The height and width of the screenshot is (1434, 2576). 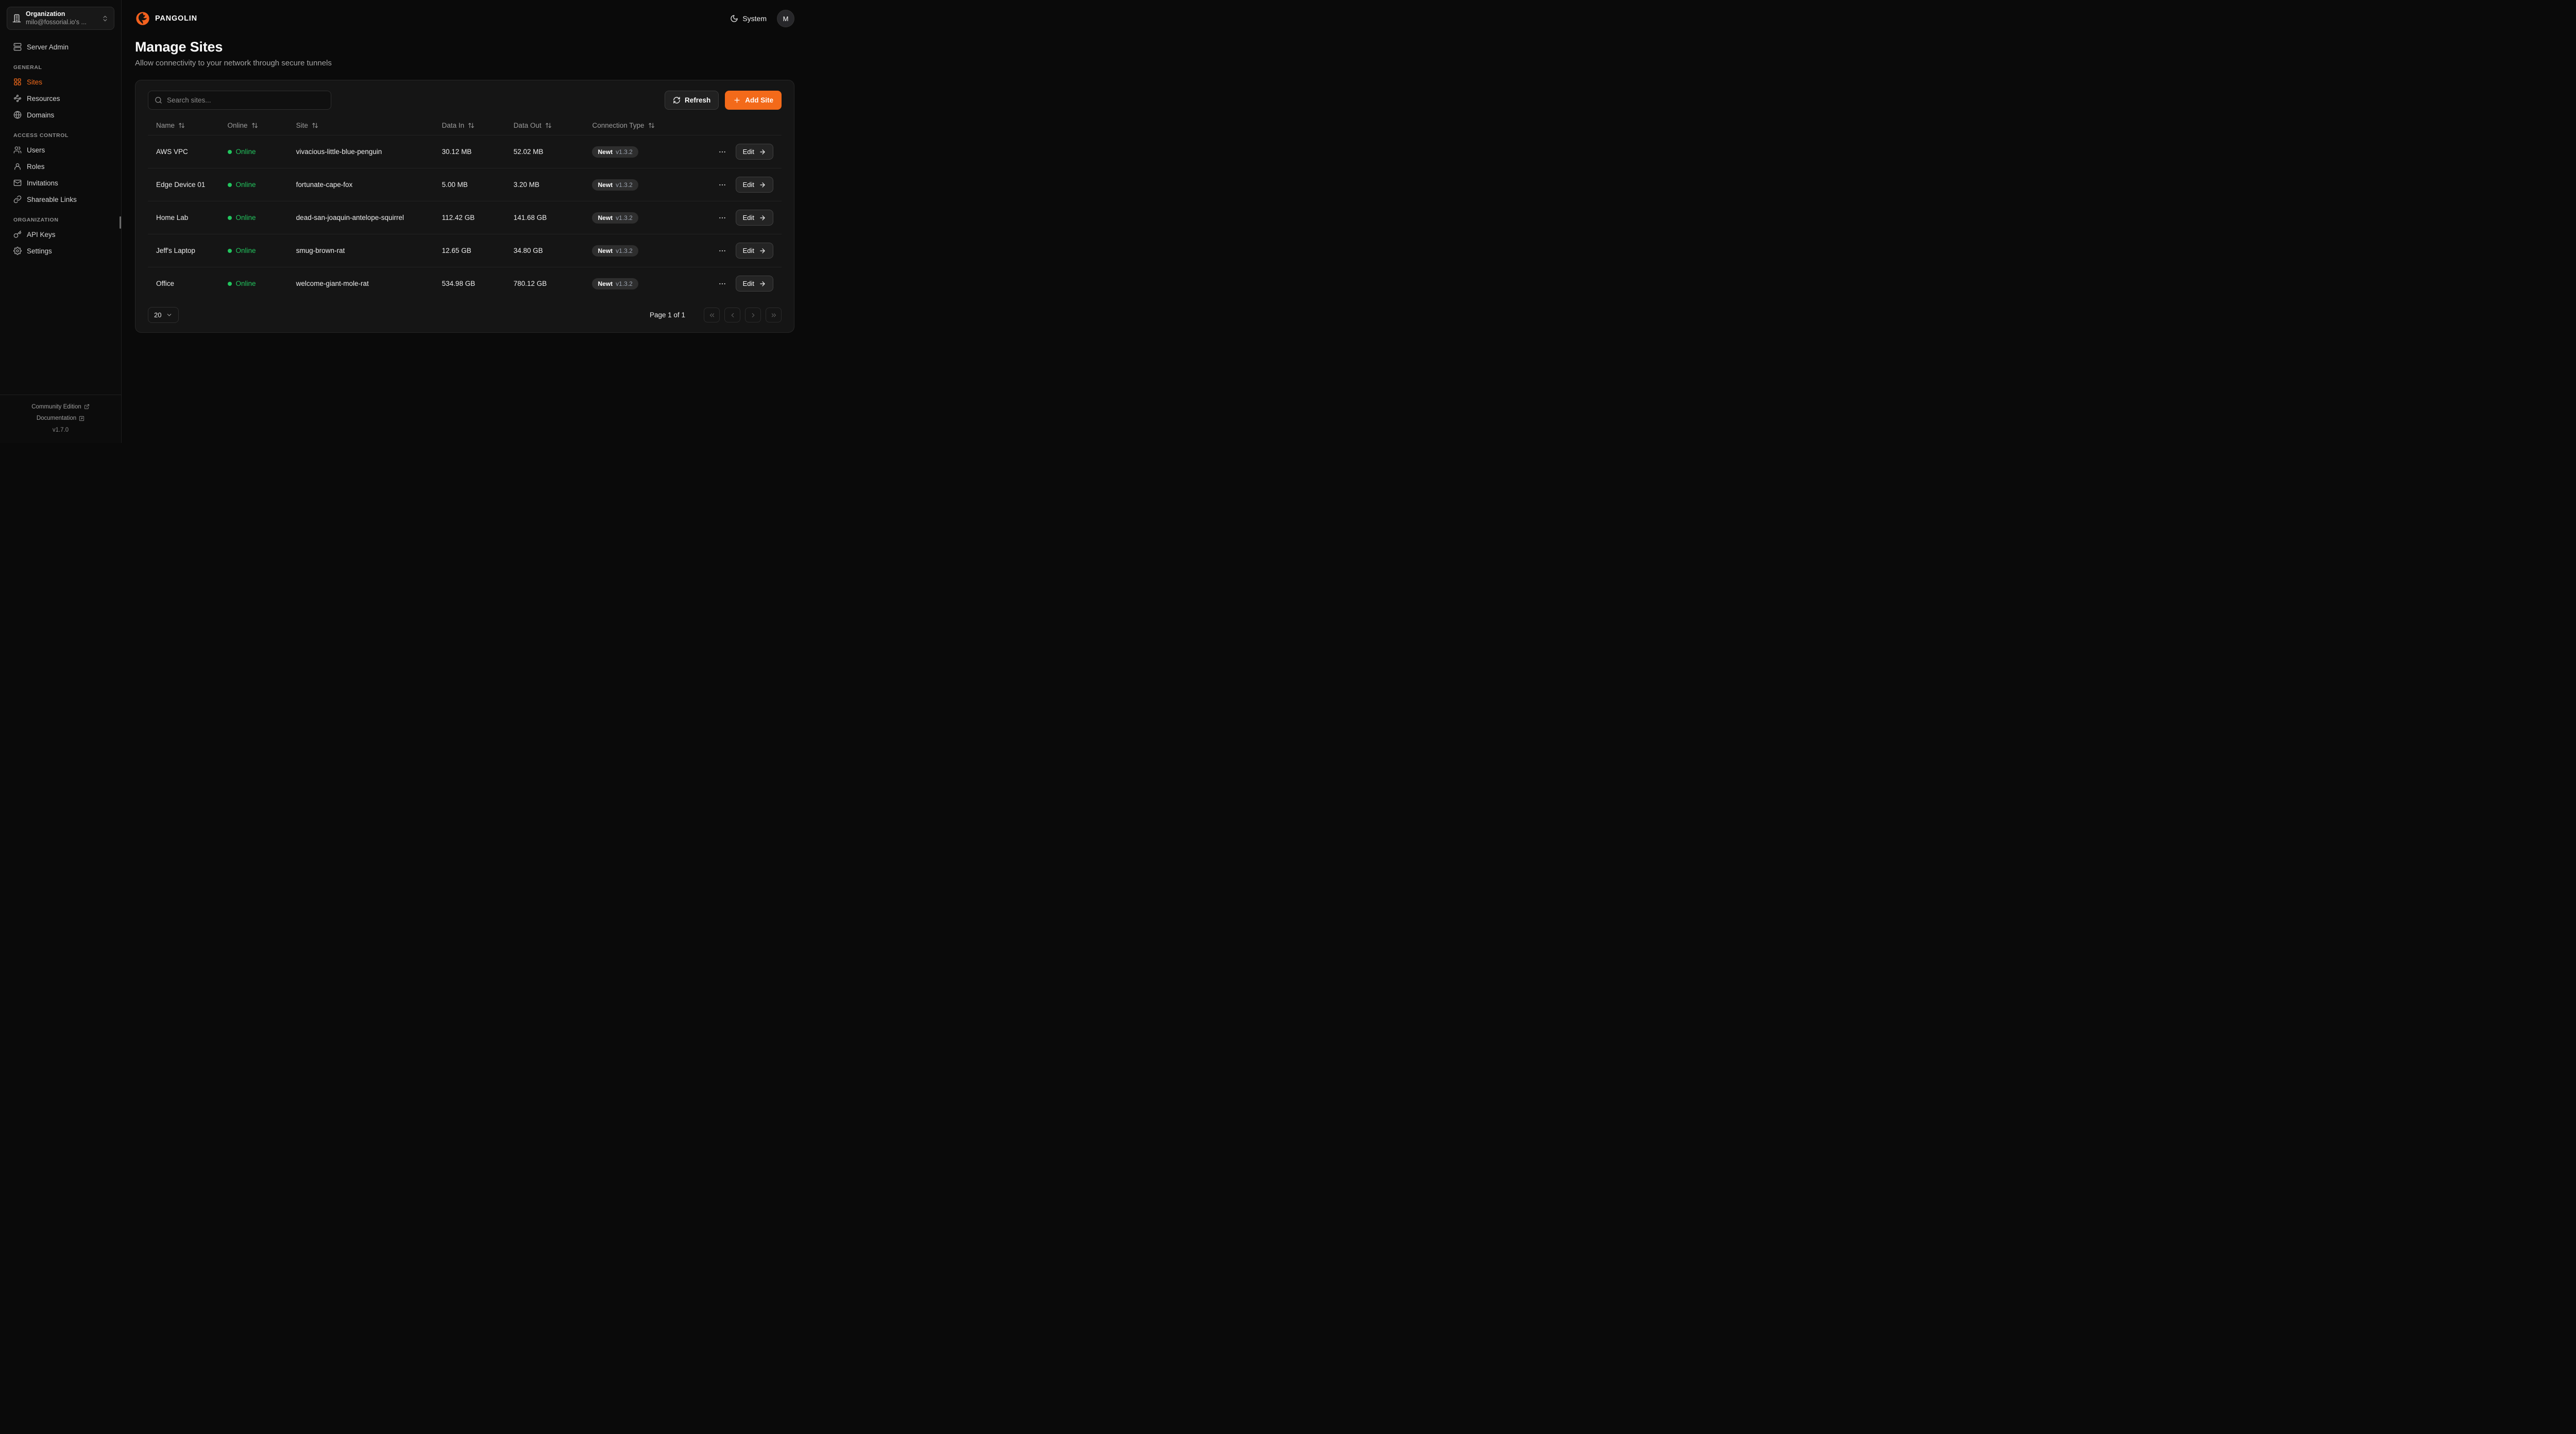 I want to click on org-title: Organization, so click(x=45, y=14).